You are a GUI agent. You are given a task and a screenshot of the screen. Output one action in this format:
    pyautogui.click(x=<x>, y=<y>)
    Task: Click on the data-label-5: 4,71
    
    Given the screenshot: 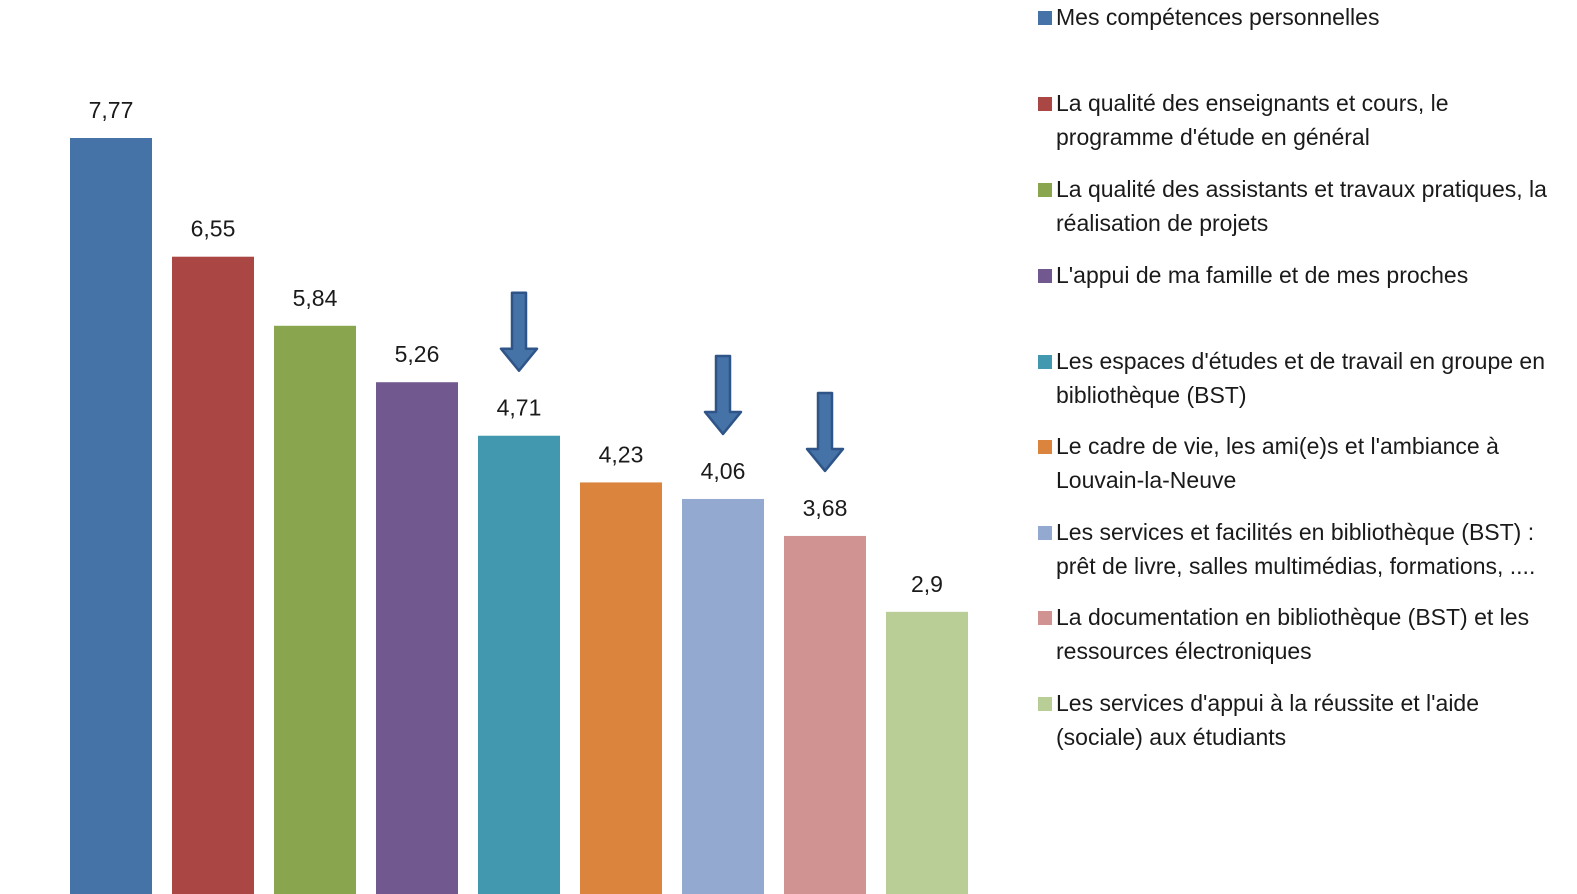 What is the action you would take?
    pyautogui.click(x=519, y=408)
    